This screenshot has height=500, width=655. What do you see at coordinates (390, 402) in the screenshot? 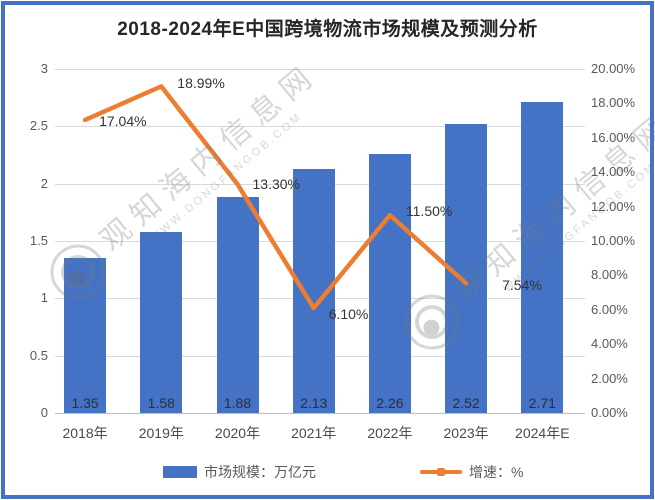
I see `bar-value-label: 2.26` at bounding box center [390, 402].